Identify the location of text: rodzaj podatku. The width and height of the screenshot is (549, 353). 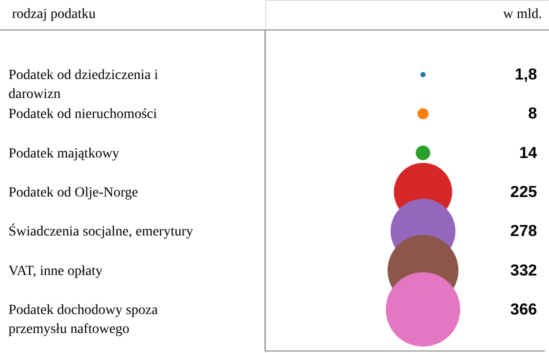
(54, 14).